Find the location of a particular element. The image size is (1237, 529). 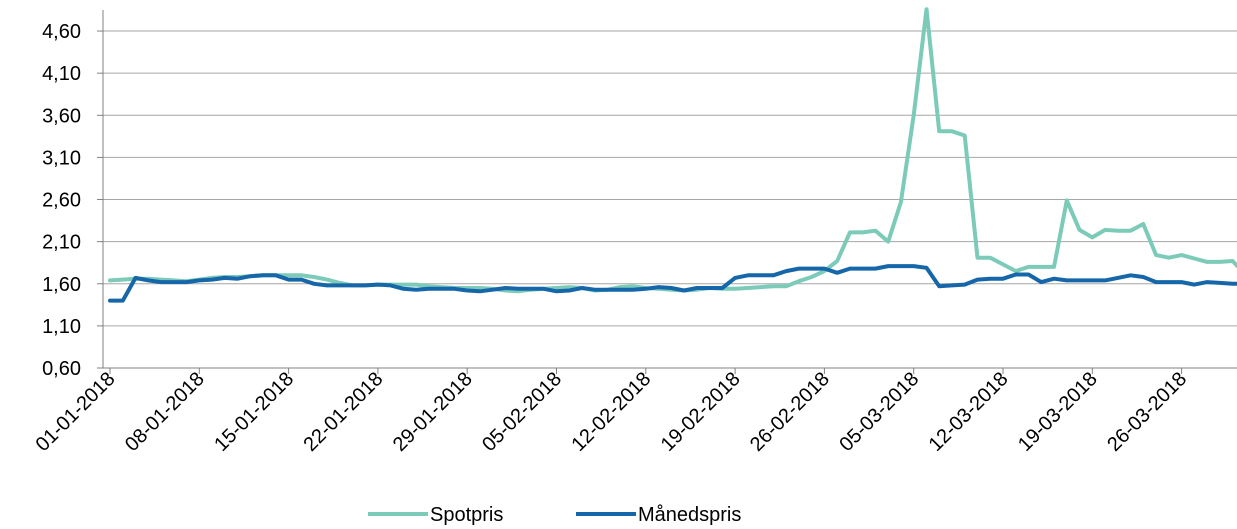

x-tick-label: 01-01-2018 is located at coordinates (76, 412).